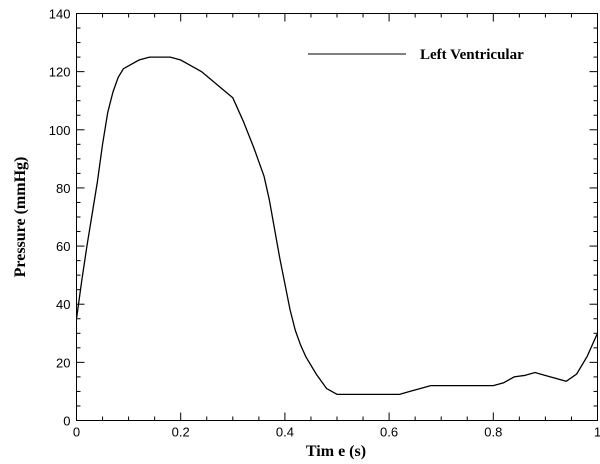 This screenshot has width=600, height=464. I want to click on y-tick-label: 120, so click(60, 72).